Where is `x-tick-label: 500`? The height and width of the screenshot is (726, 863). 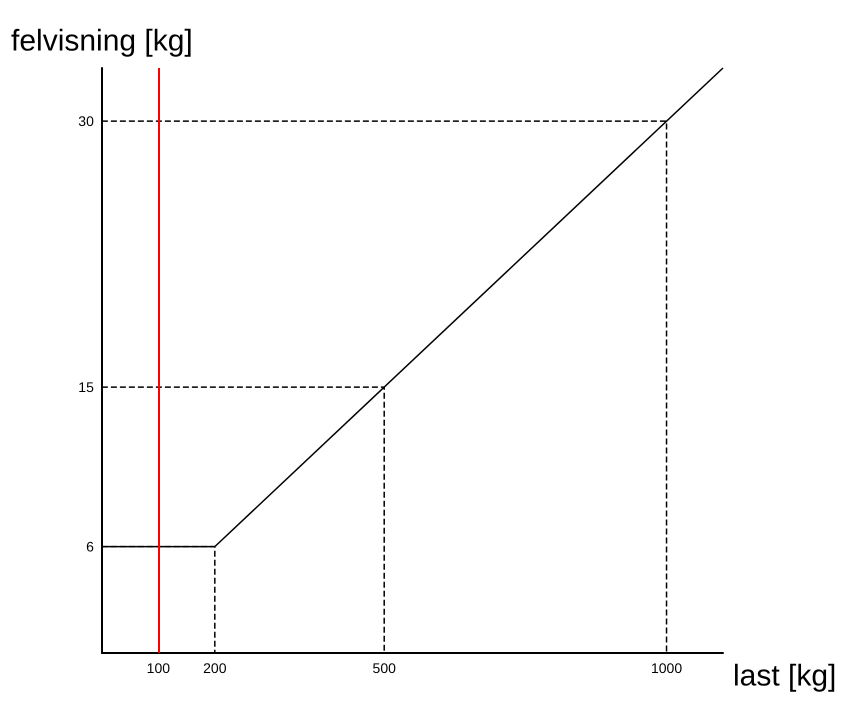 x-tick-label: 500 is located at coordinates (384, 668).